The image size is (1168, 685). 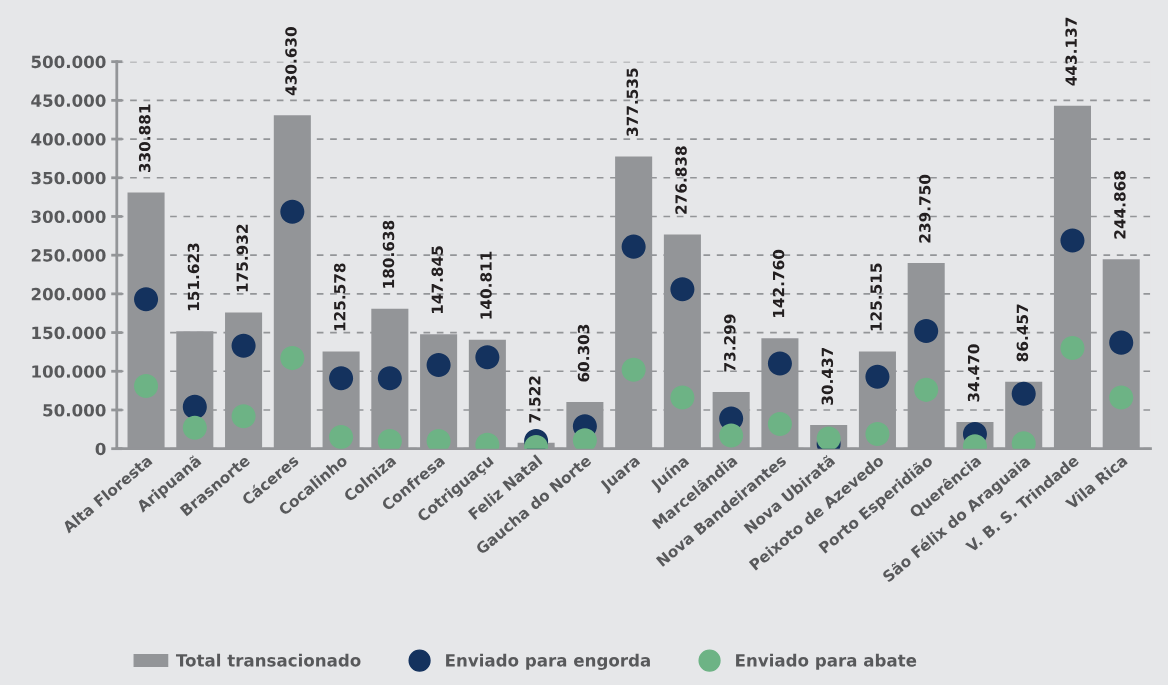 I want to click on data-label: 142.760, so click(x=778, y=283).